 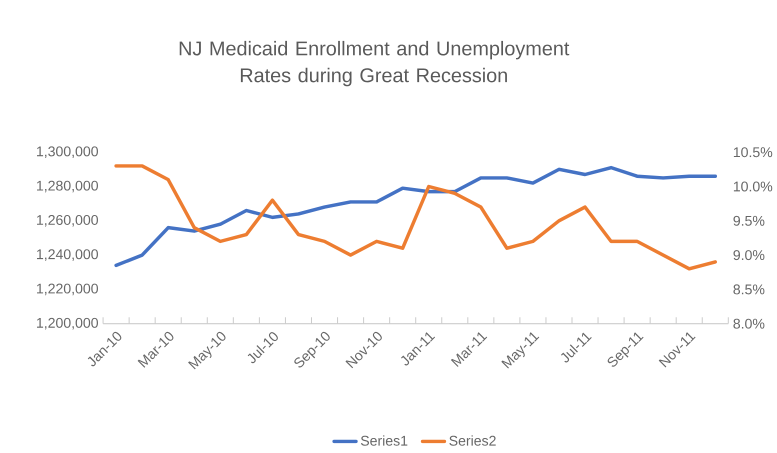 What do you see at coordinates (67, 186) in the screenshot?
I see `y-tick-label: 1,280,000` at bounding box center [67, 186].